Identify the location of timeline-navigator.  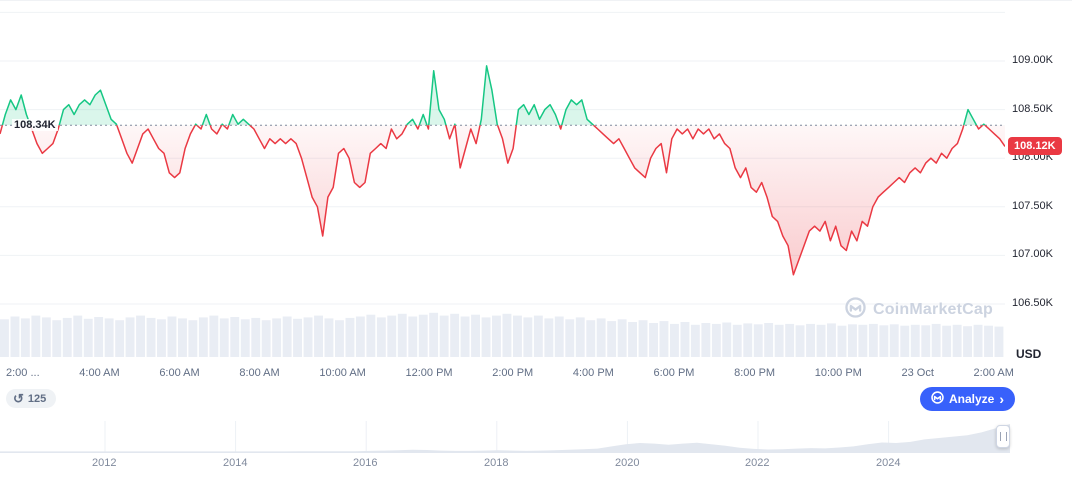
(505, 437).